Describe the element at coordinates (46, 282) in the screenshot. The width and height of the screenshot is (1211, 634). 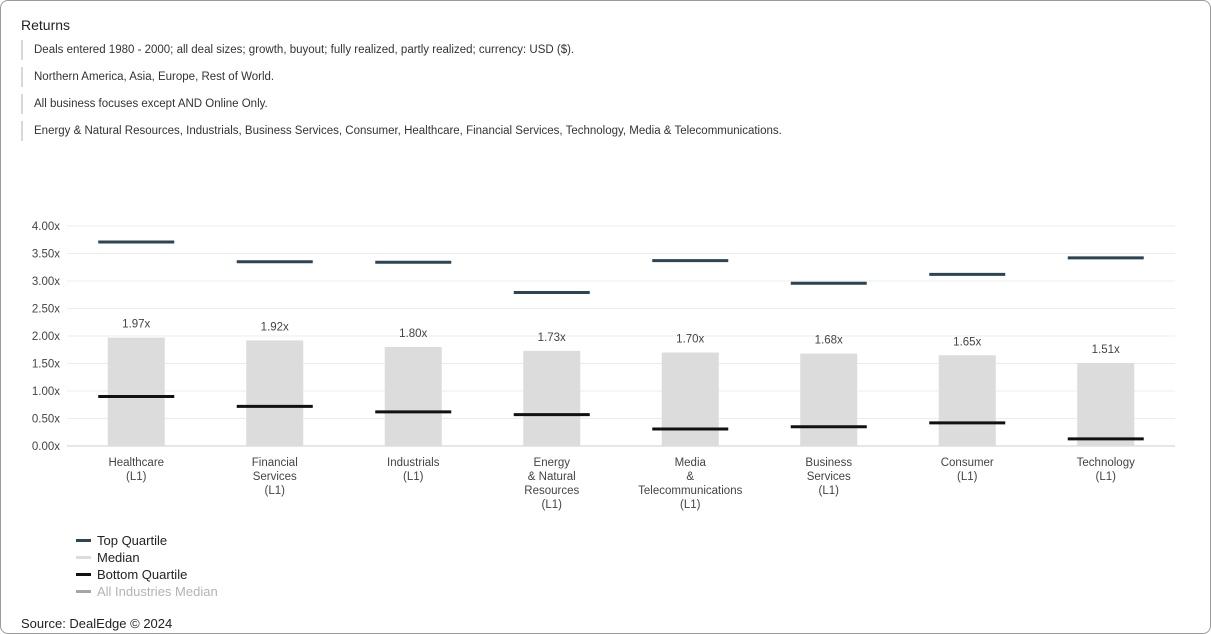
I see `y-tick-label: 3.00x` at that location.